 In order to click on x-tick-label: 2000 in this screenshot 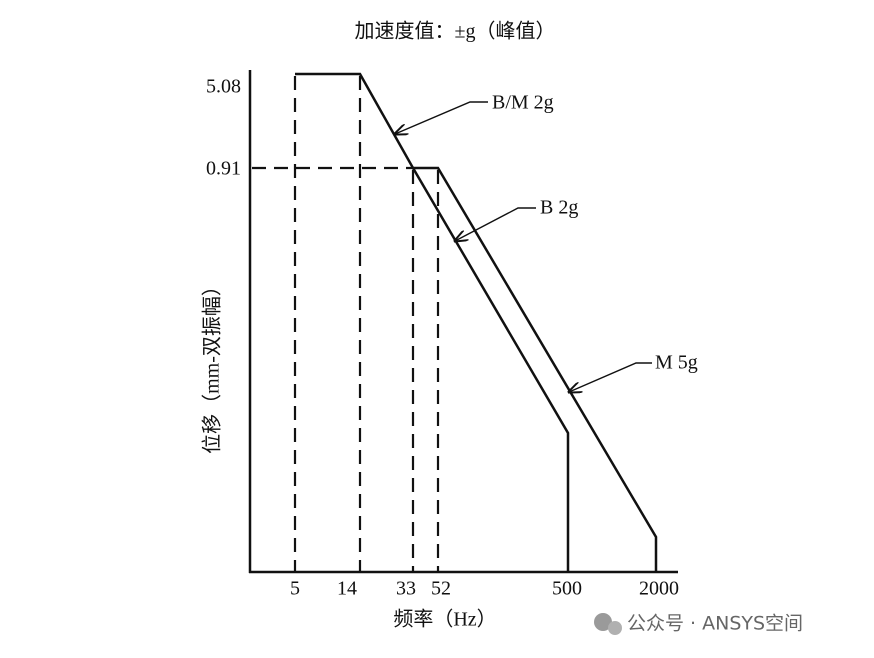, I will do `click(659, 589)`.